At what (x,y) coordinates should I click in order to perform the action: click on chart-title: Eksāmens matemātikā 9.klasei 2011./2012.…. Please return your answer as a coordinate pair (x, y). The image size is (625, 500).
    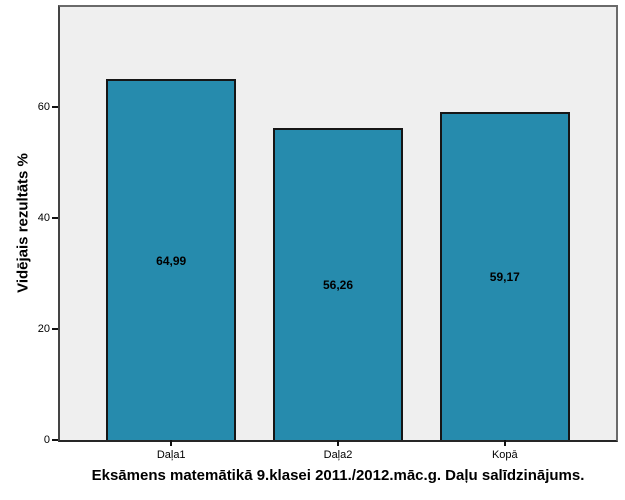
    Looking at the image, I should click on (338, 475).